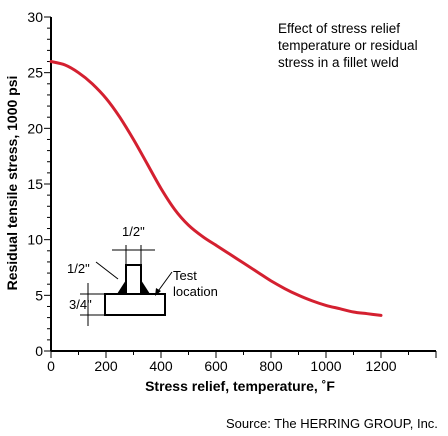 This screenshot has width=448, height=436. Describe the element at coordinates (106, 366) in the screenshot. I see `x-tick-label: 200` at that location.